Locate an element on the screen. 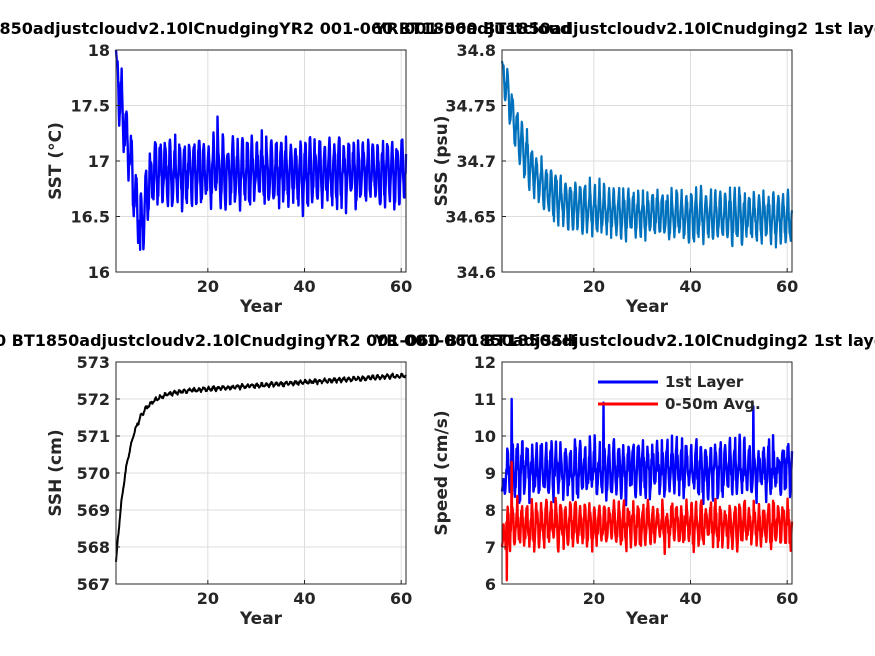 Image resolution: width=875 pixels, height=656 pixels. speed-xtick-label: 40 is located at coordinates (690, 598).